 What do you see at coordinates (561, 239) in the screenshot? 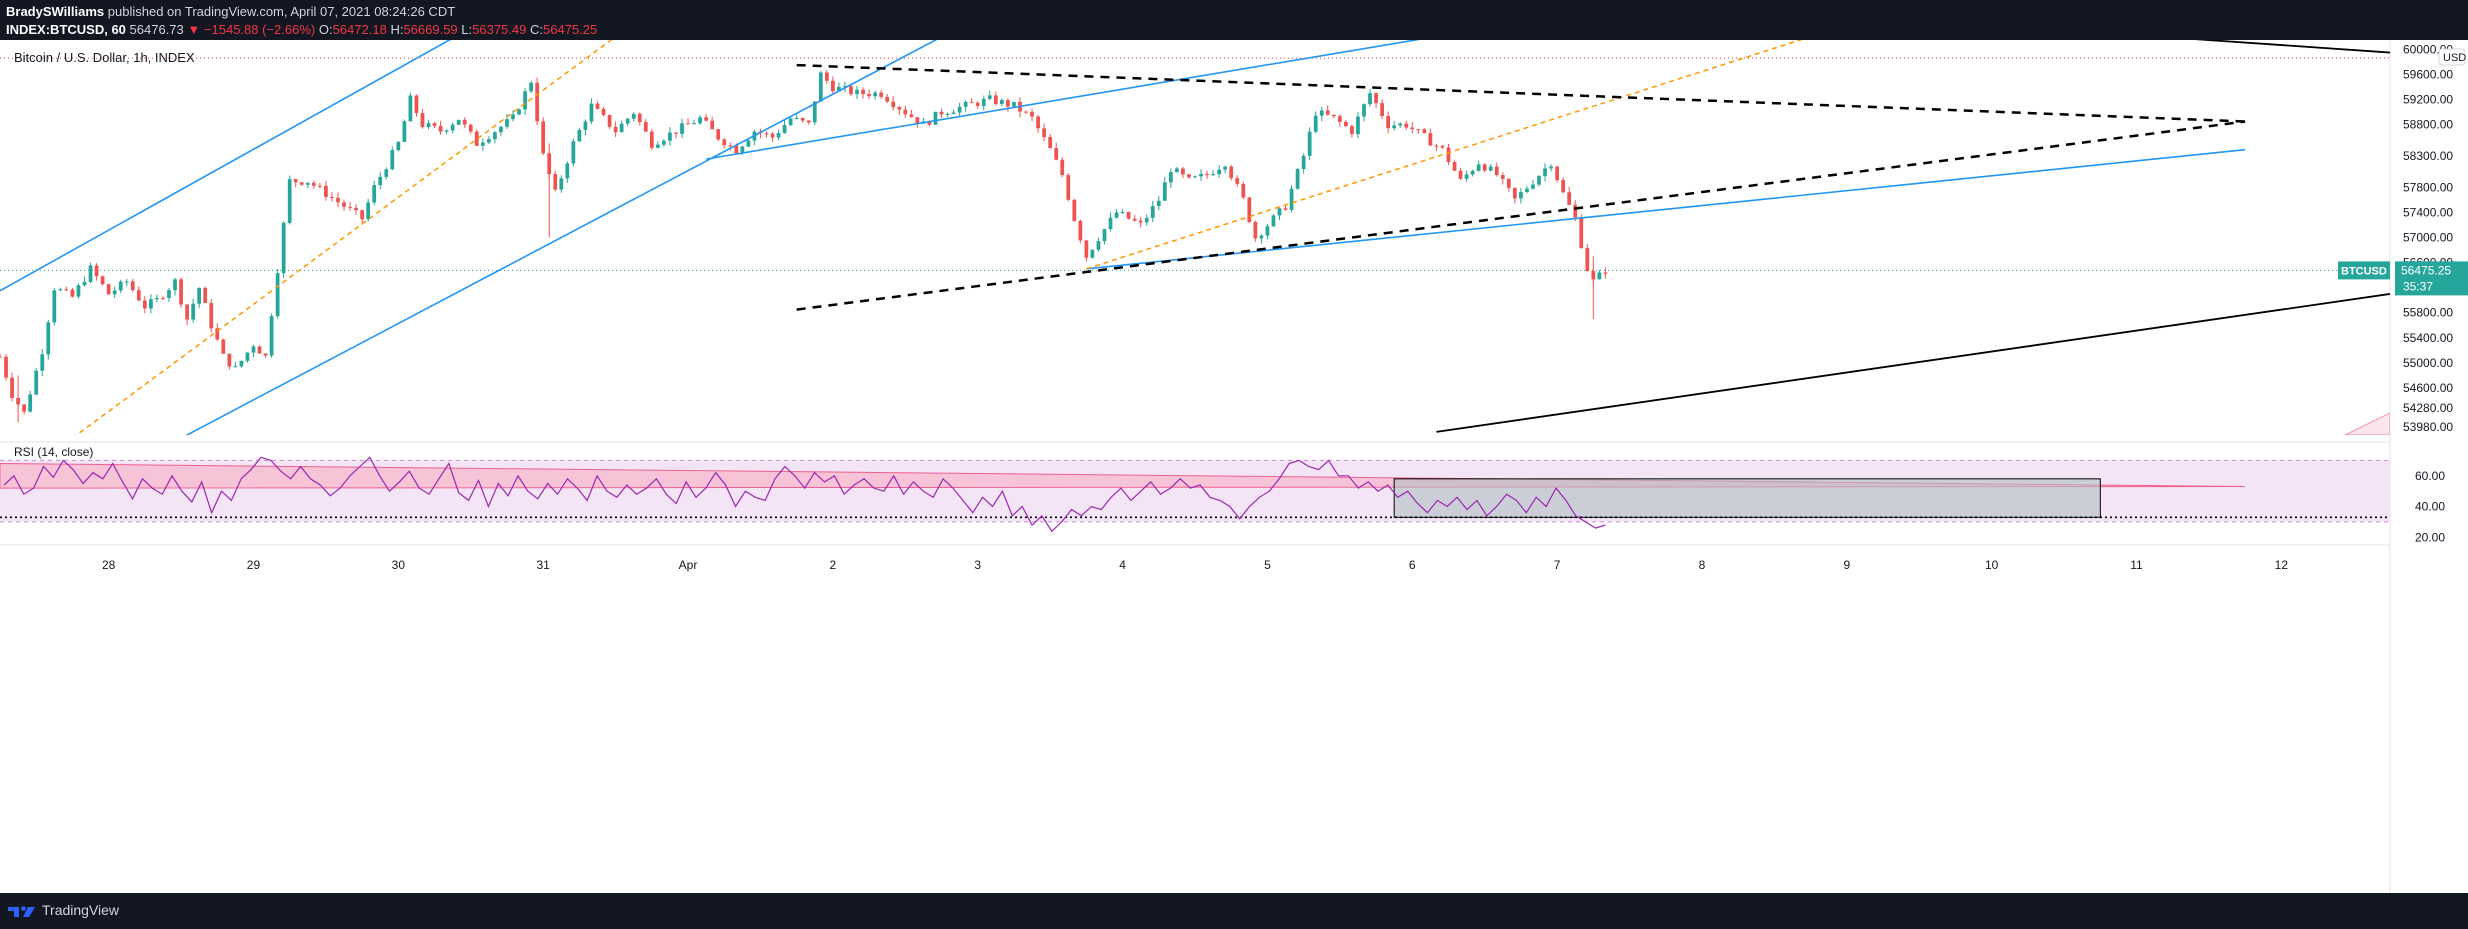
I see `trend-line-channel-1-lower` at bounding box center [561, 239].